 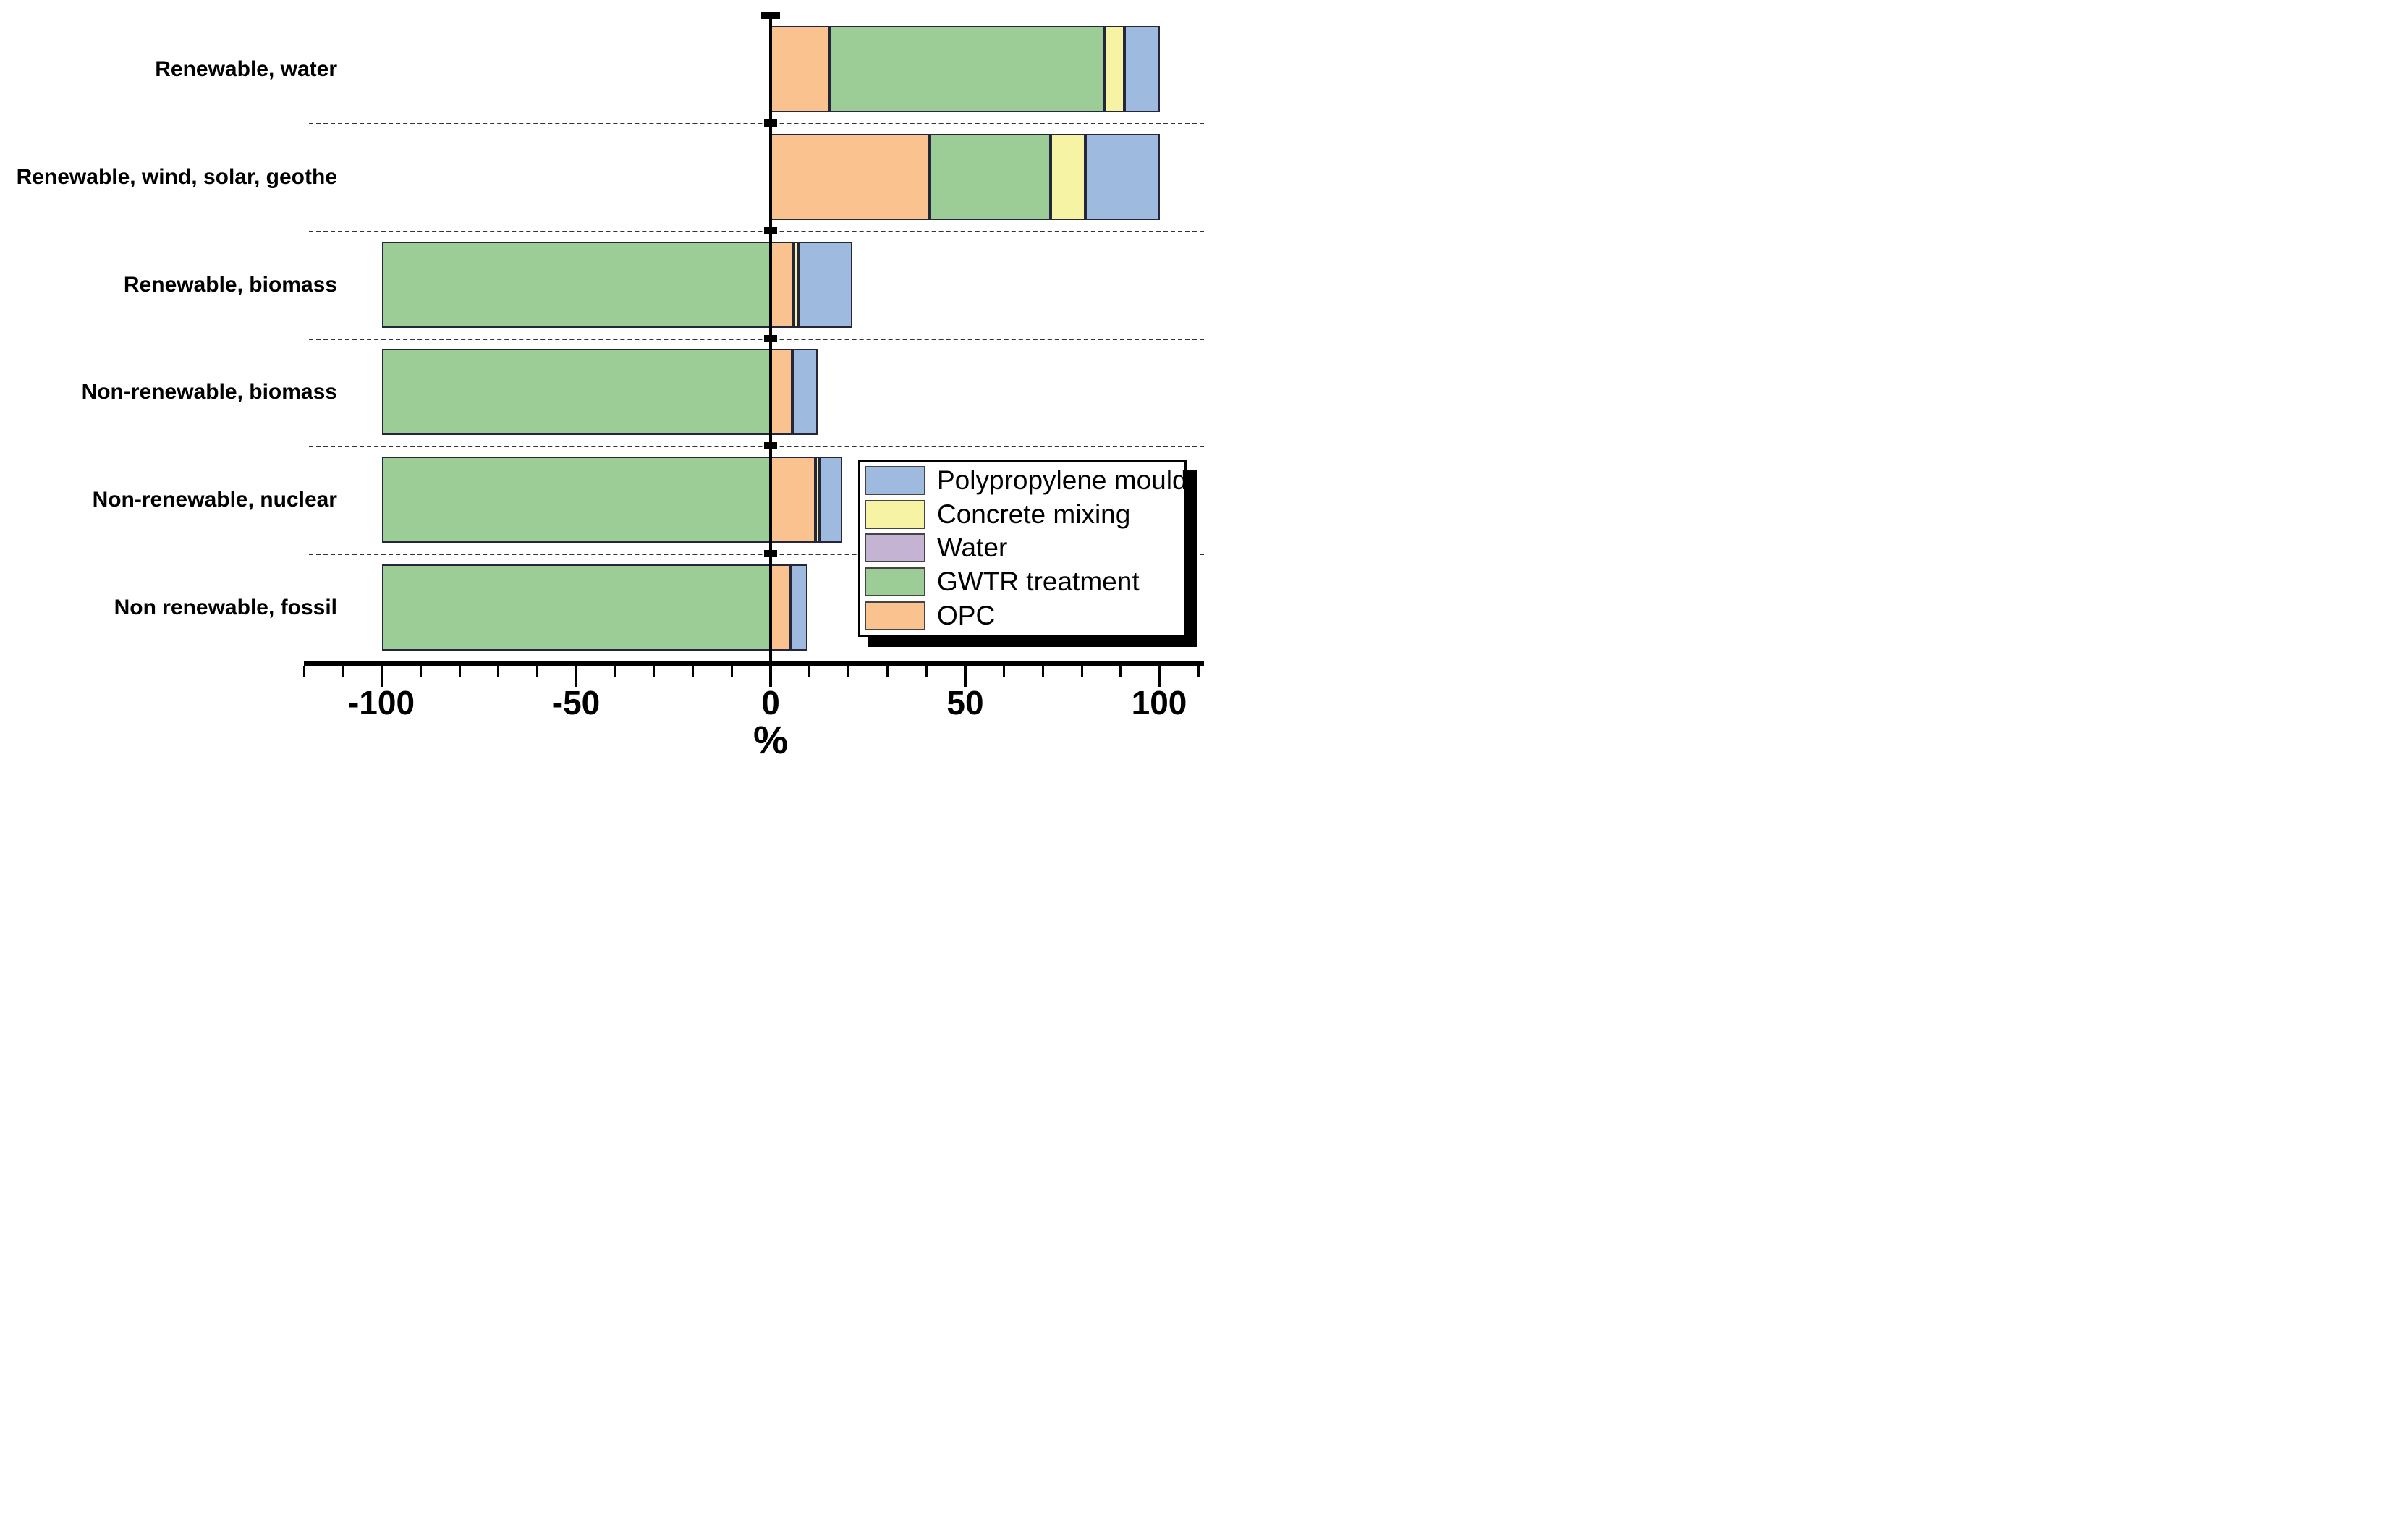 I want to click on x-tick-label-100: 100, so click(x=1159, y=702).